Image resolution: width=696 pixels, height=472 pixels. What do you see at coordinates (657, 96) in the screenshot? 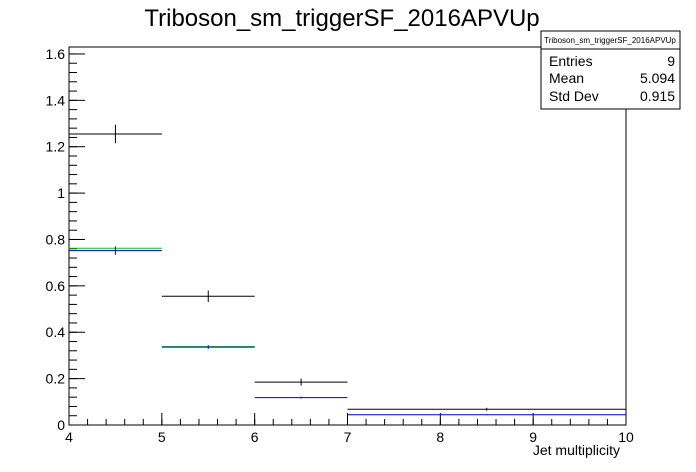
I see `stats-stddev-value: 0.915` at bounding box center [657, 96].